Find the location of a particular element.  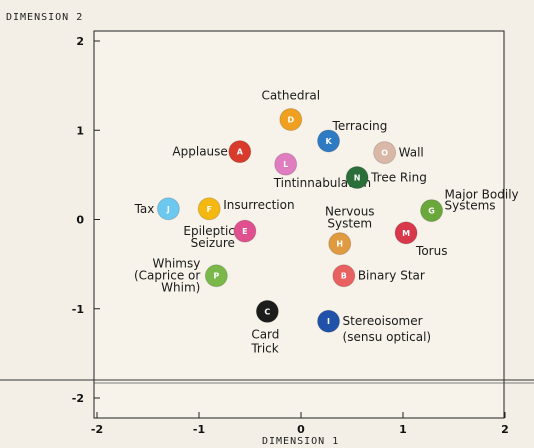

point-label: Card Trick is located at coordinates (264, 341).